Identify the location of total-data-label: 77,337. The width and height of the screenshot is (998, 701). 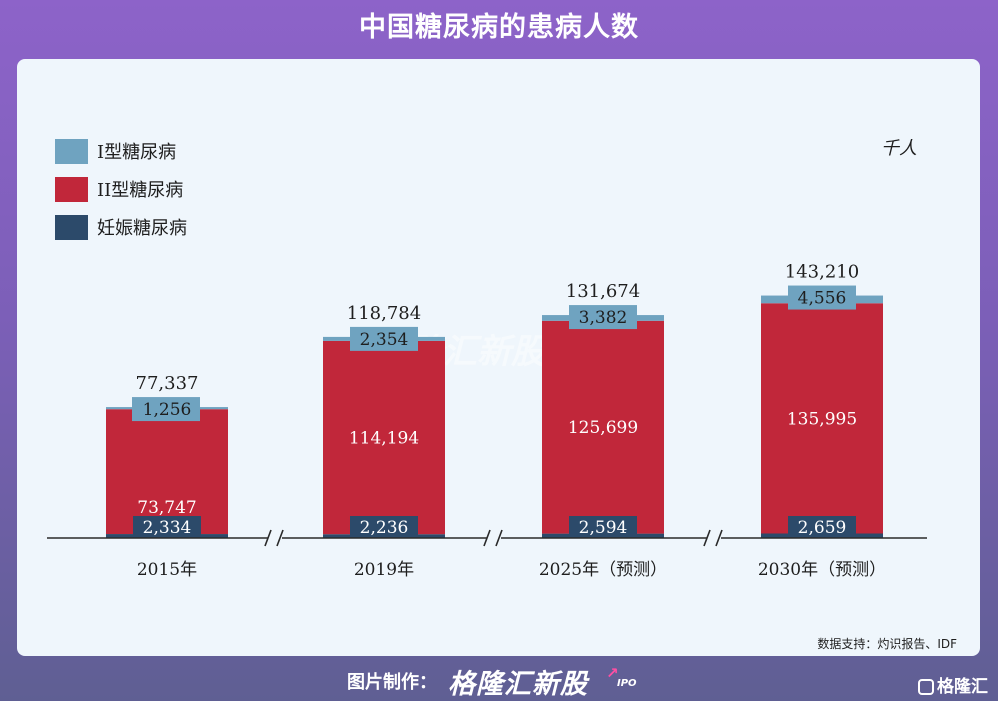
(167, 383).